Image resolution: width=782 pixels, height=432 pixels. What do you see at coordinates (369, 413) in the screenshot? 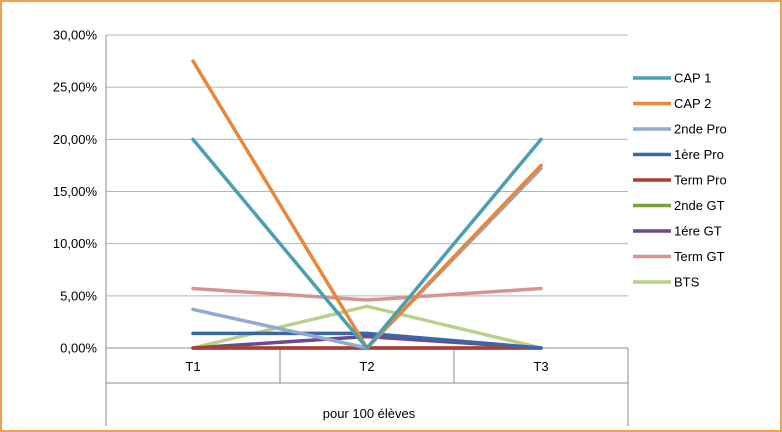
I see `x-axis-group-label: pour 100 élèves` at bounding box center [369, 413].